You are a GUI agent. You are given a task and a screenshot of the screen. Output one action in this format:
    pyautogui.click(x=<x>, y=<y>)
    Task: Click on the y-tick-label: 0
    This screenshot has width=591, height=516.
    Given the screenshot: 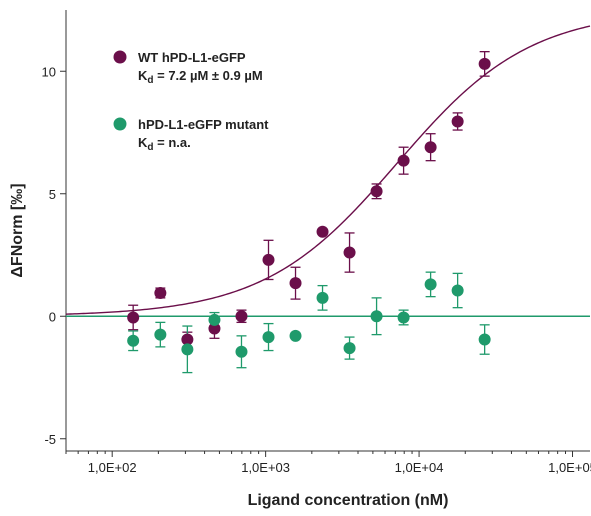 What is the action you would take?
    pyautogui.click(x=52, y=316)
    